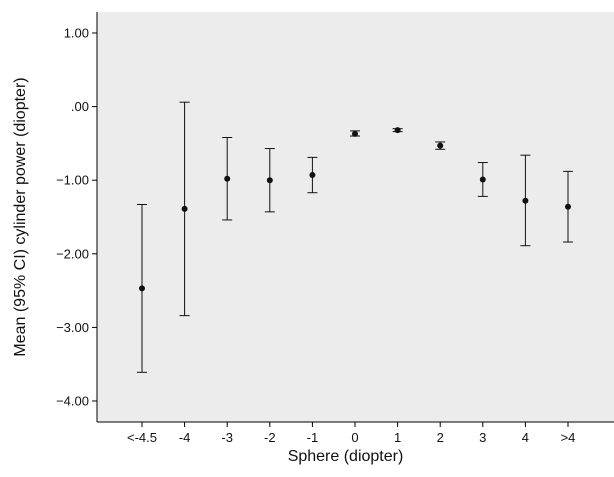  Describe the element at coordinates (72, 180) in the screenshot. I see `y-tick-label: −1.00` at that location.